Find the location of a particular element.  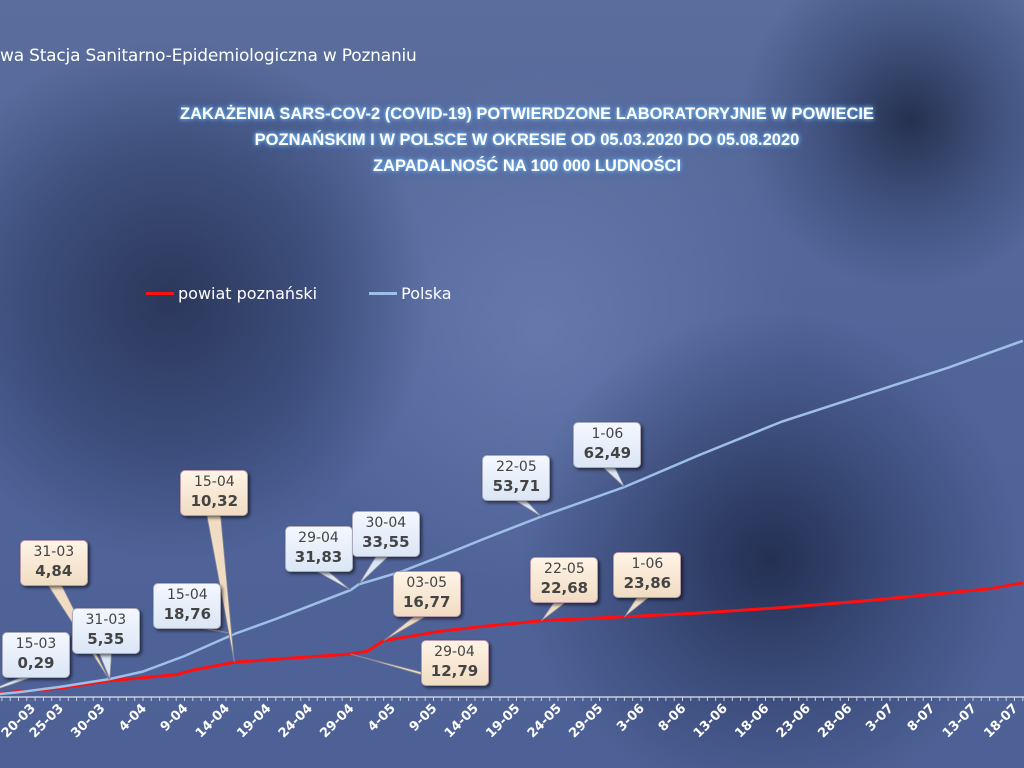

data-label-value: 22,68 is located at coordinates (564, 587).